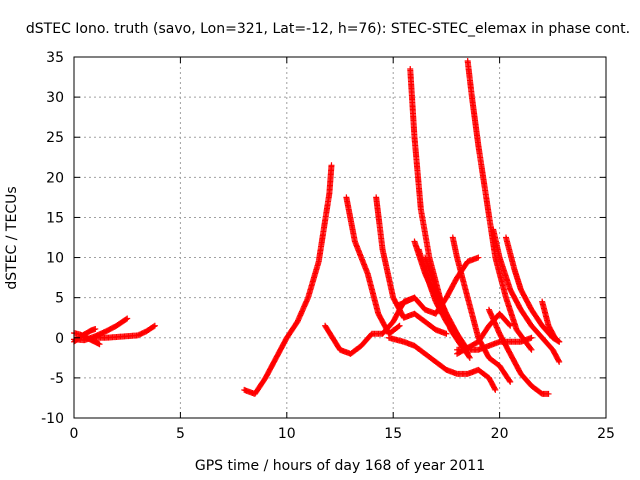  I want to click on x-tick-label: 0, so click(74, 434).